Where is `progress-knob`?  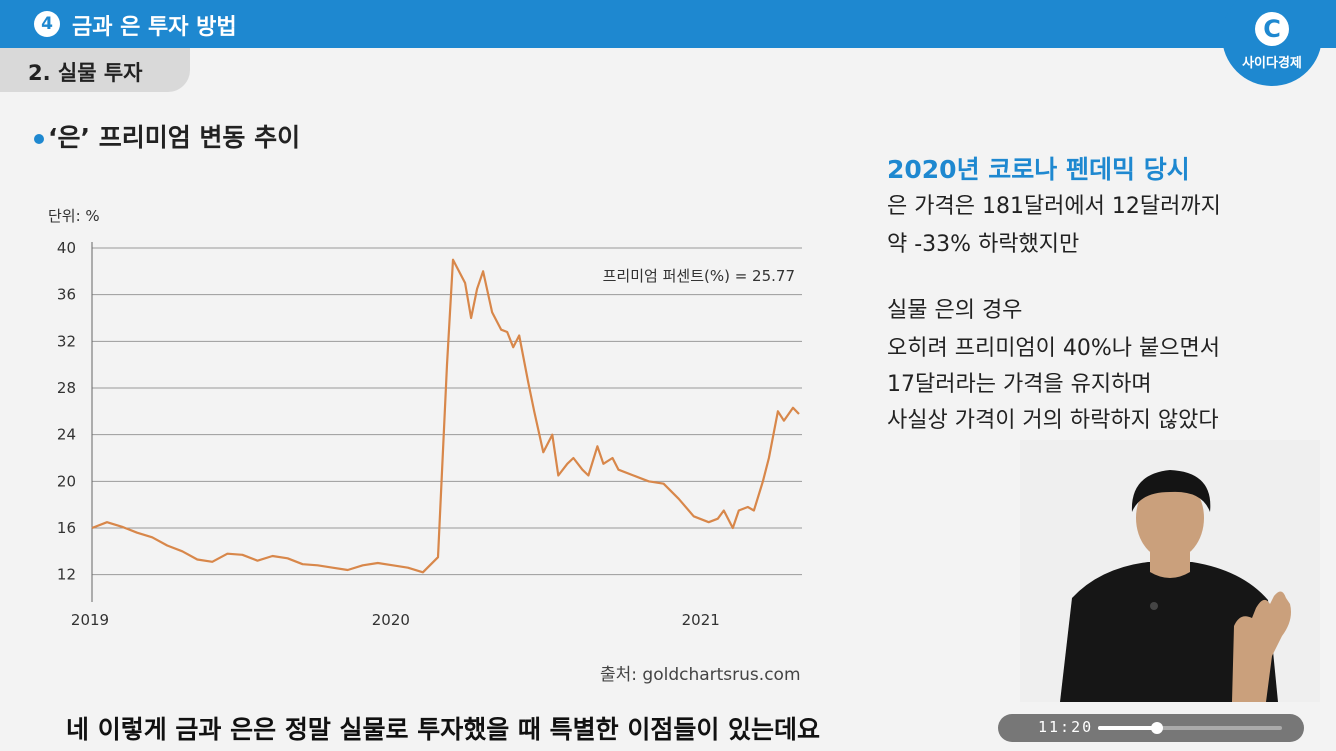 progress-knob is located at coordinates (1156, 728).